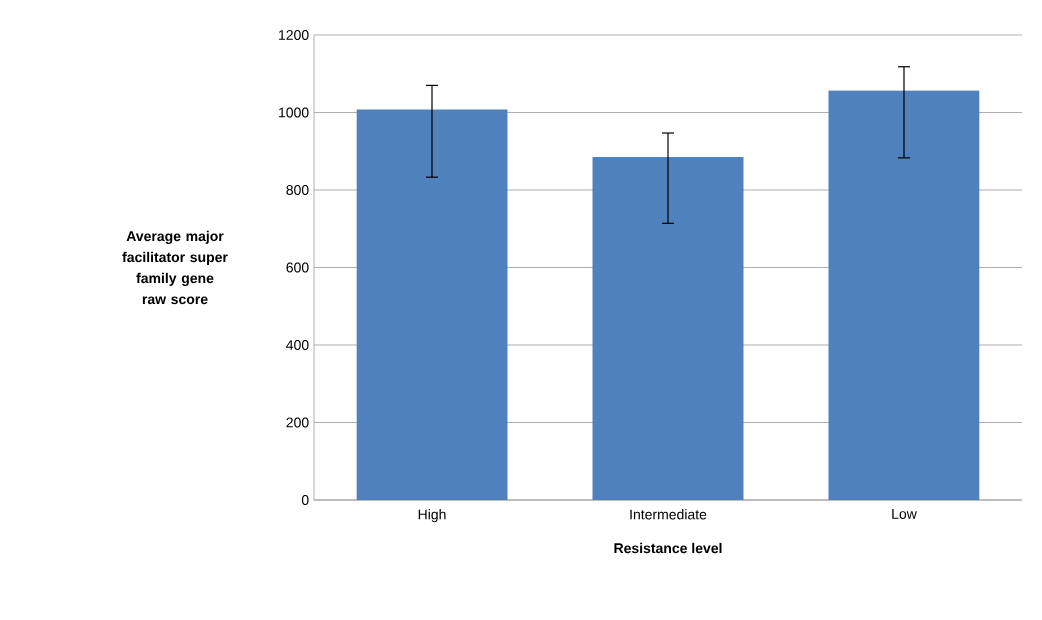  What do you see at coordinates (297, 422) in the screenshot?
I see `y-tick-label: 200` at bounding box center [297, 422].